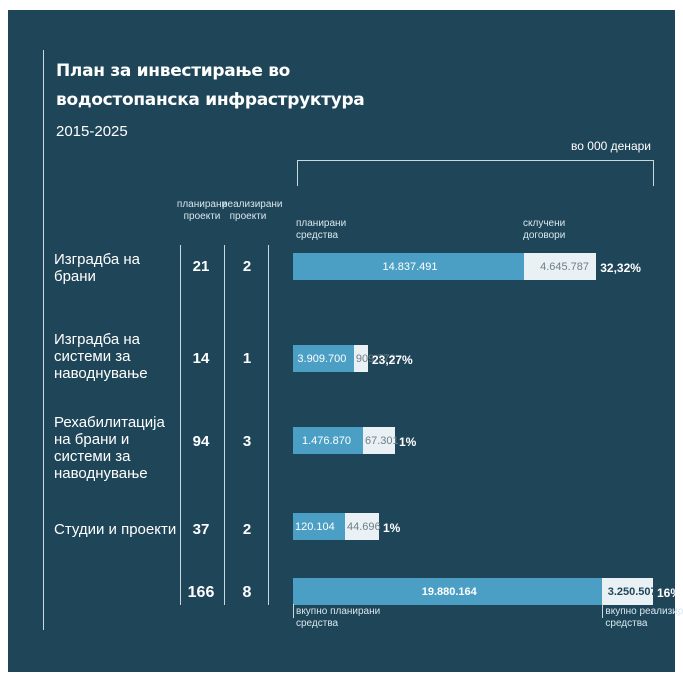 The image size is (683, 680). Describe the element at coordinates (201, 358) in the screenshot. I see `planned-projects-count: 14` at that location.